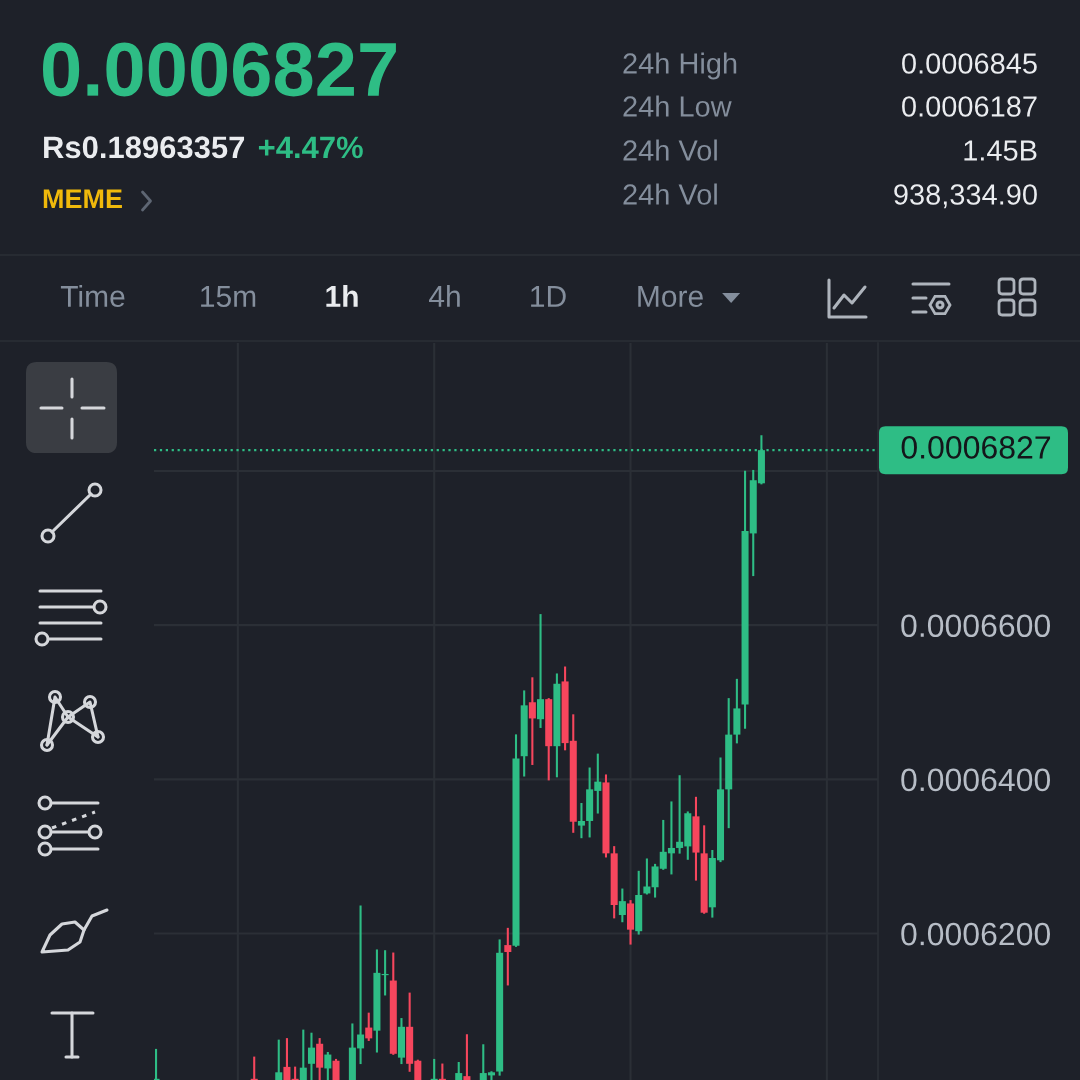  Describe the element at coordinates (444, 296) in the screenshot. I see `text: 4h` at that location.